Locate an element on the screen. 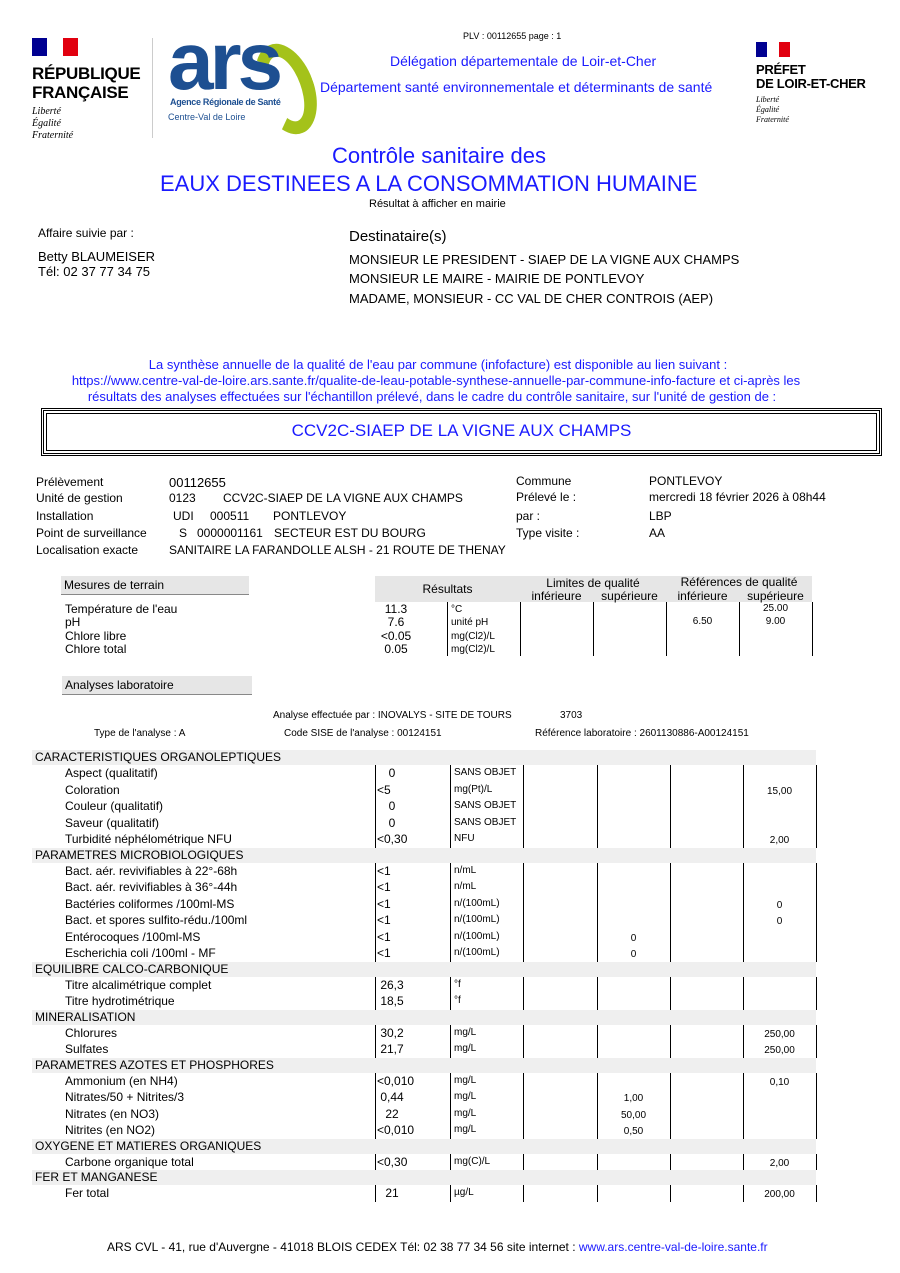 This screenshot has width=900, height=1273. terrain-ref-sup: 9.00 is located at coordinates (775, 622).